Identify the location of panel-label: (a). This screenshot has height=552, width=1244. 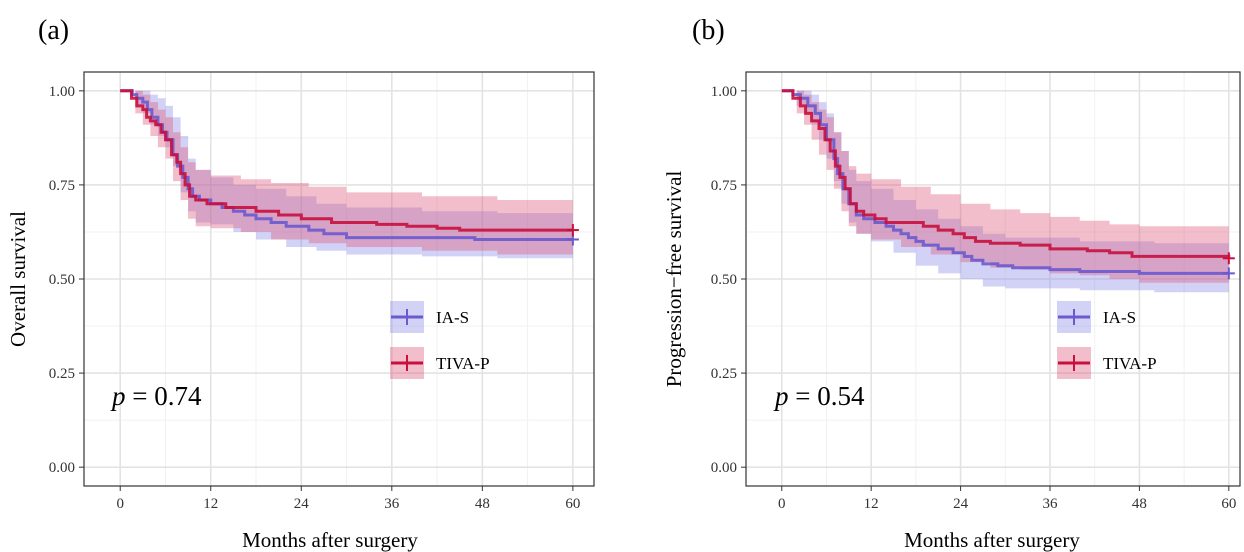
(53, 30).